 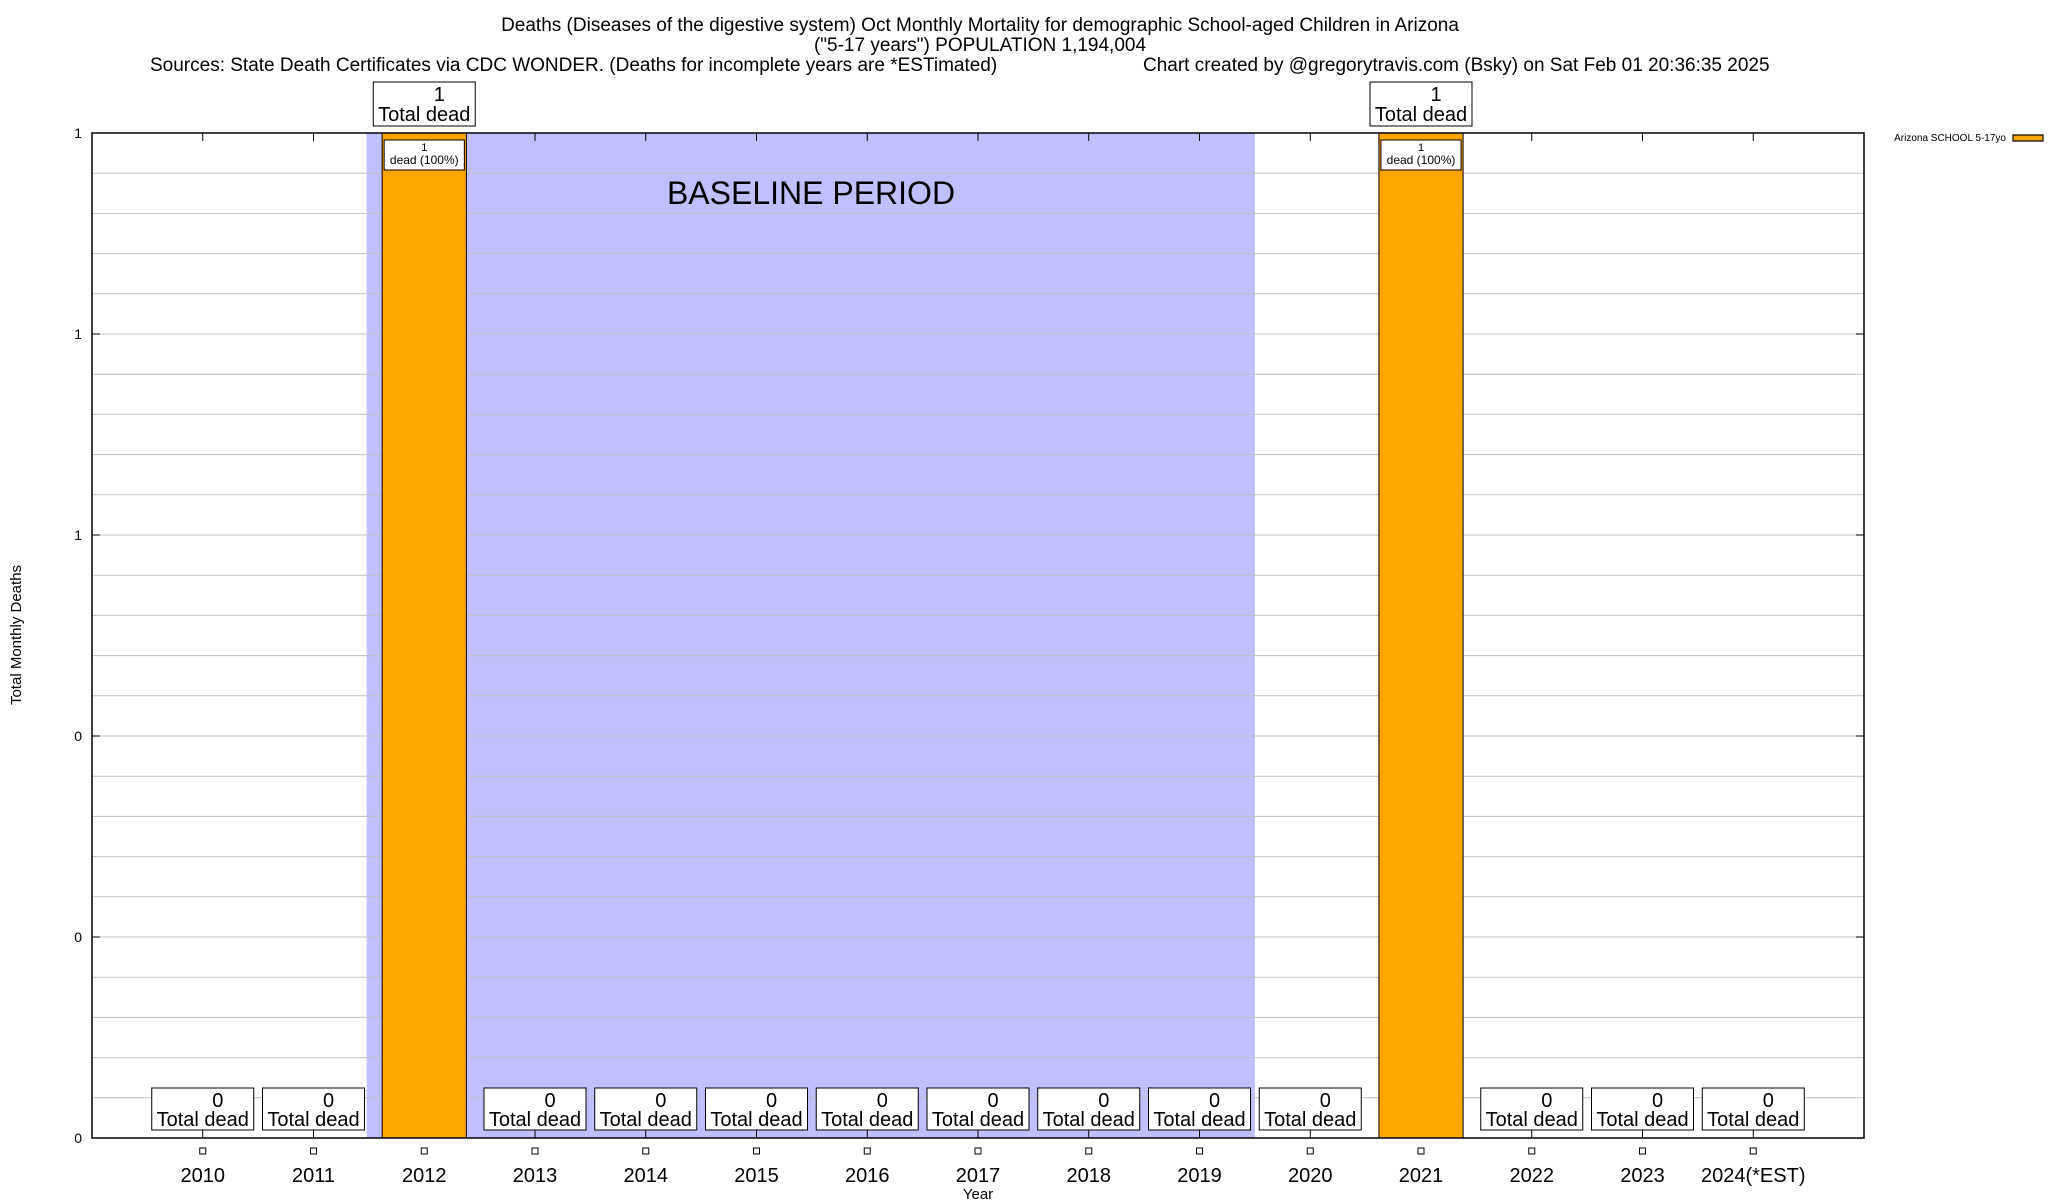 What do you see at coordinates (980, 45) in the screenshot?
I see `chart-title-line-2: ("5-17 years") POPULATION 1,194,004` at bounding box center [980, 45].